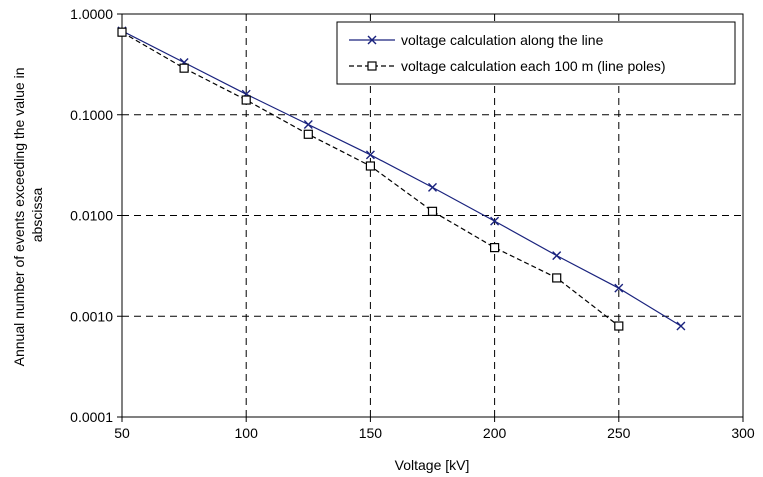 The height and width of the screenshot is (477, 763). I want to click on x-tick-label: 300, so click(743, 433).